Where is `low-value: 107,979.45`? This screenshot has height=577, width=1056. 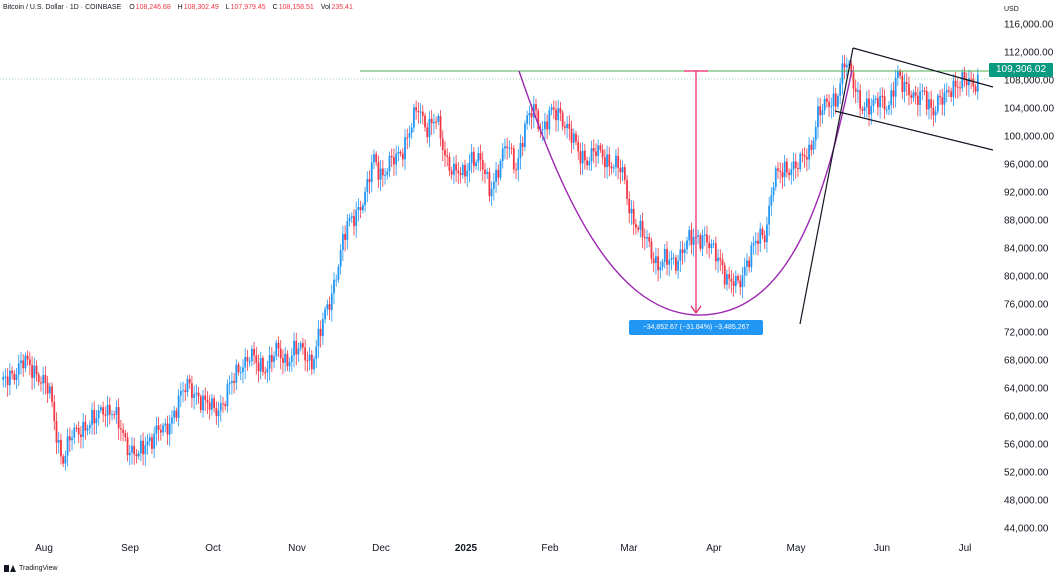 low-value: 107,979.45 is located at coordinates (248, 7).